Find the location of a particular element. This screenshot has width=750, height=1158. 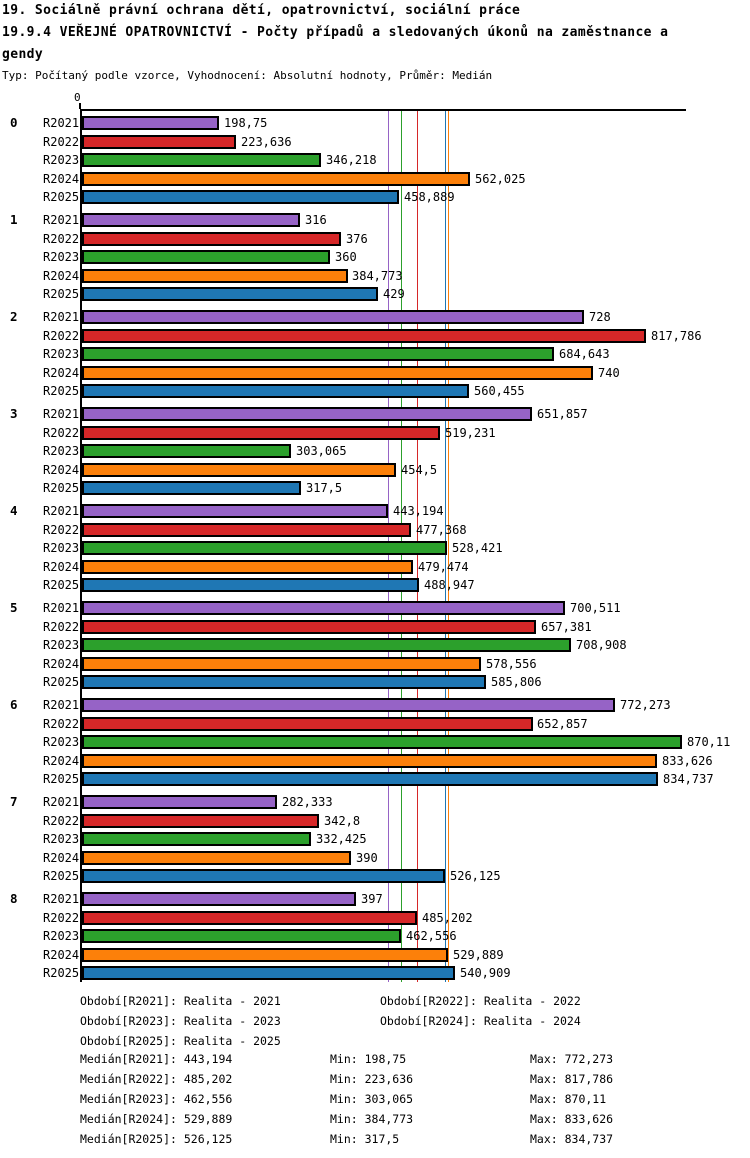

bar-value-label: 700,511 is located at coordinates (595, 608).